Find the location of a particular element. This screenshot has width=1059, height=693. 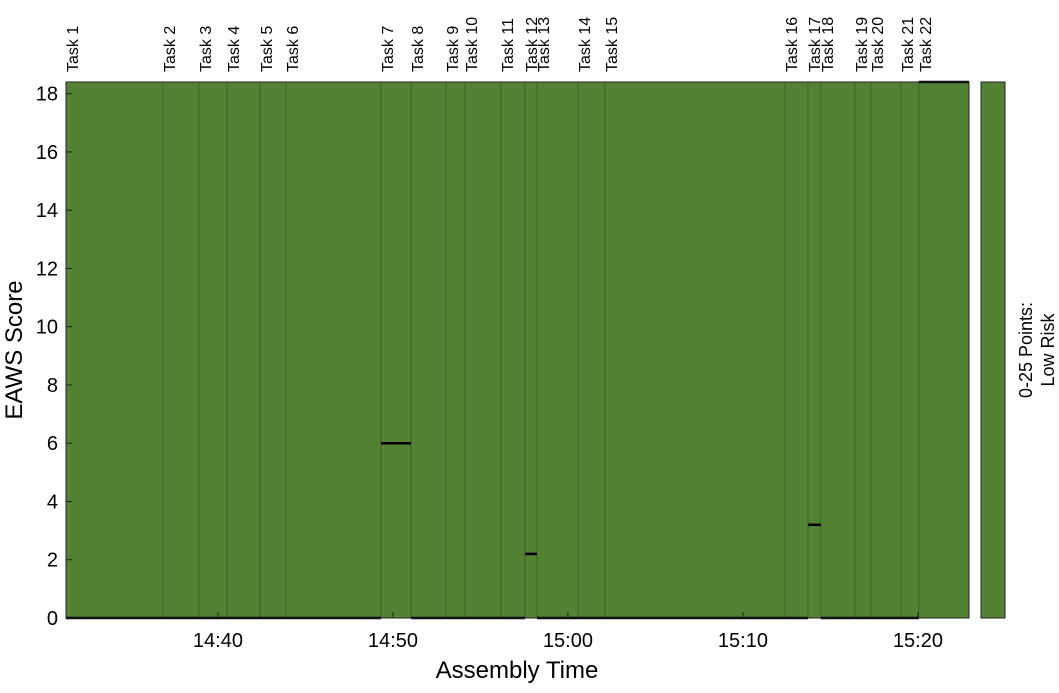

y-tick-label: 12 is located at coordinates (47, 269).